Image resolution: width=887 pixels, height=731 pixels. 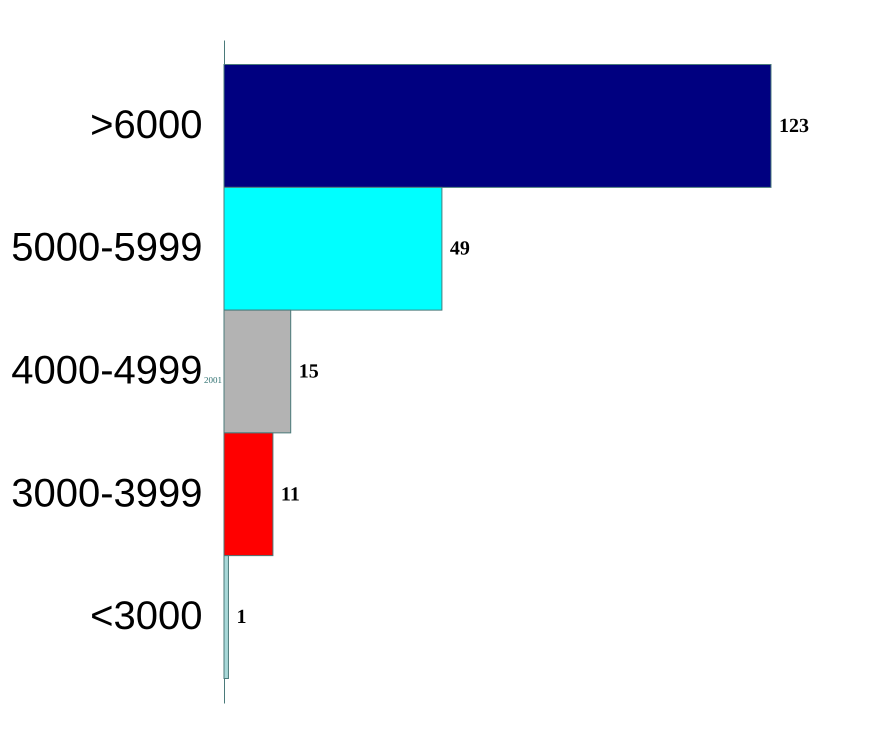 What do you see at coordinates (213, 380) in the screenshot?
I see `text: 2001` at bounding box center [213, 380].